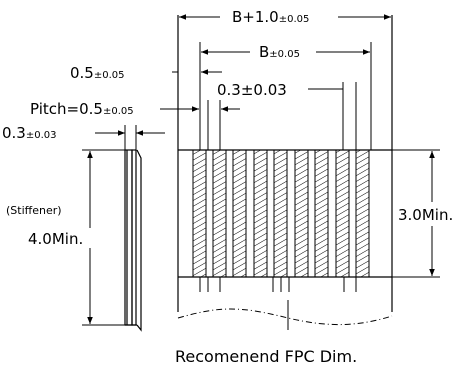 Image resolution: width=461 pixels, height=375 pixels. Describe the element at coordinates (82, 109) in the screenshot. I see `pitch-label: Pitch=0.5±0.05` at that location.